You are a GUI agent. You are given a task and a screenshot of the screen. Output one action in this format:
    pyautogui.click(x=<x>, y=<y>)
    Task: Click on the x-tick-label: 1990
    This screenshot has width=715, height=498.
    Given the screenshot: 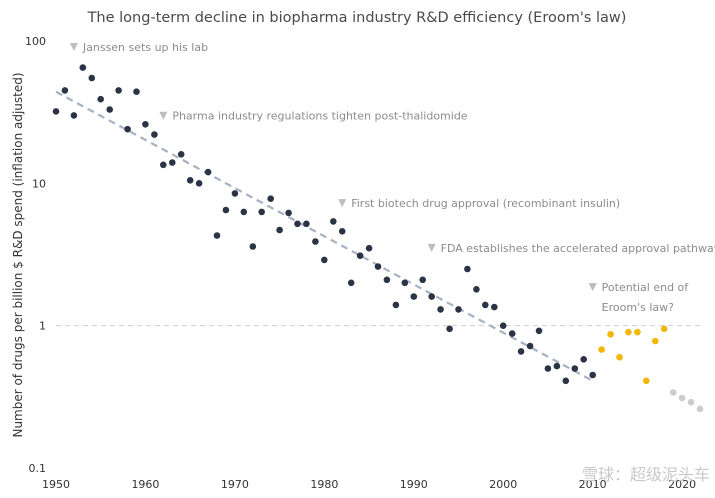 What is the action you would take?
    pyautogui.click(x=414, y=484)
    